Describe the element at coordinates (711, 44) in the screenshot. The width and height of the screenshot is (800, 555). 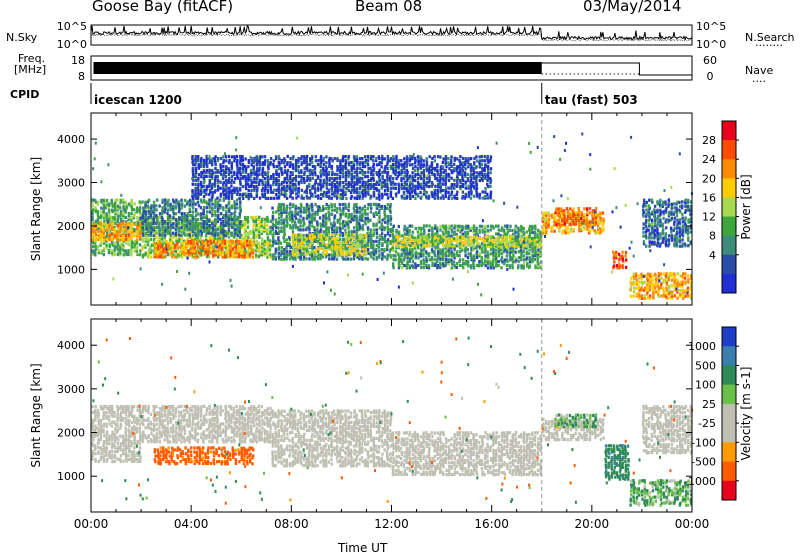
I see `noise-tick-right-low: 10^0` at that location.